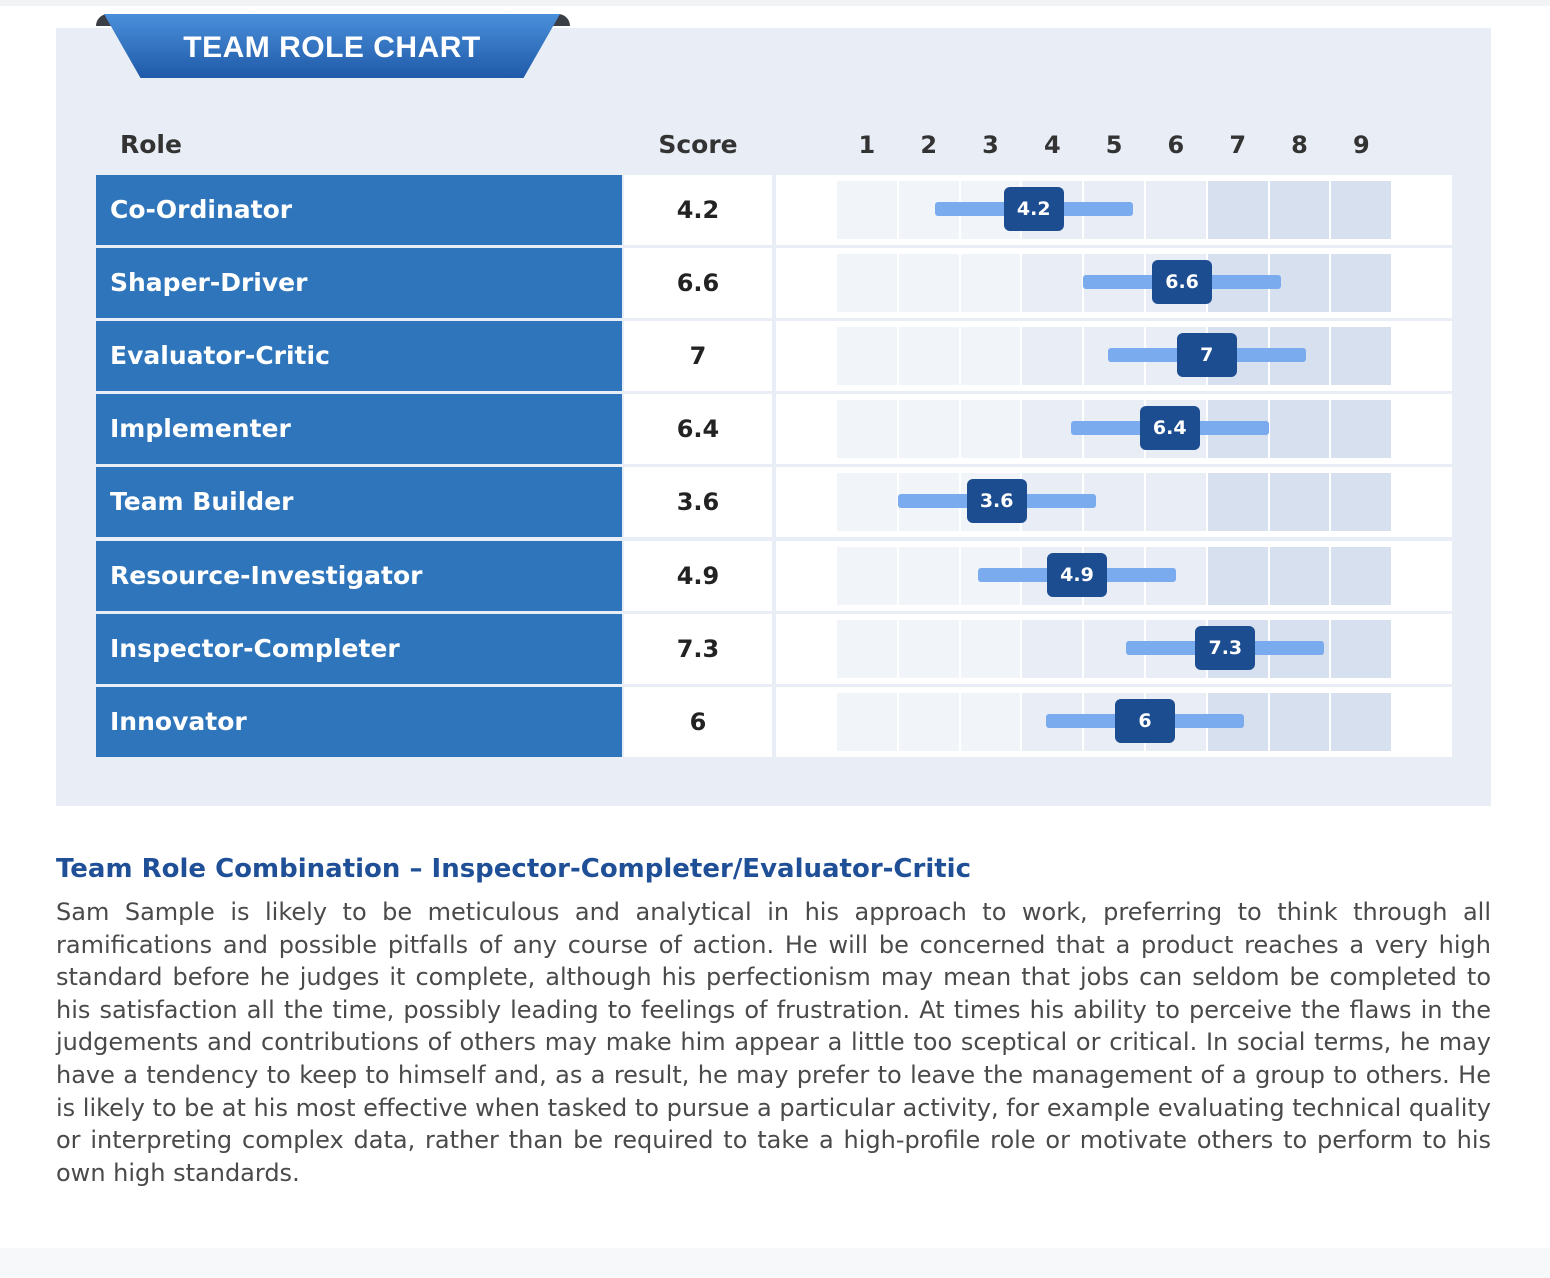 This screenshot has height=1278, width=1550. What do you see at coordinates (1225, 647) in the screenshot?
I see `score-marker: 7.3` at bounding box center [1225, 647].